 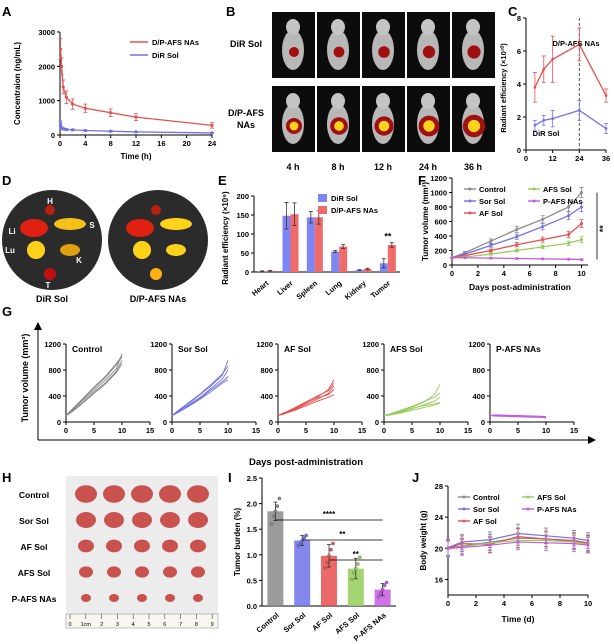 What do you see at coordinates (295, 623) in the screenshot?
I see `category-label: Sor Sol` at bounding box center [295, 623].